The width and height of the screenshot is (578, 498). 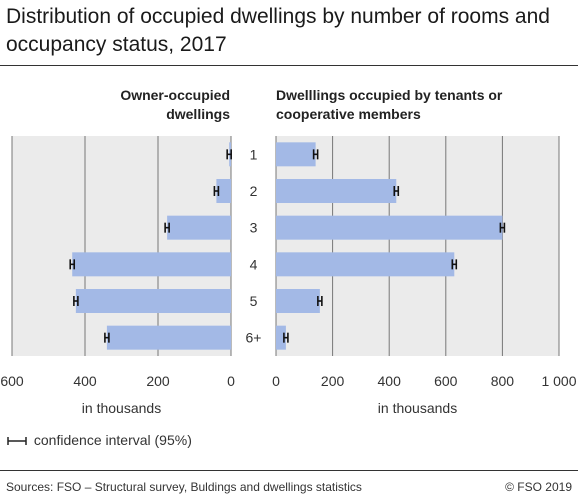 I want to click on legend-label: confidence interval (95%), so click(x=112, y=440).